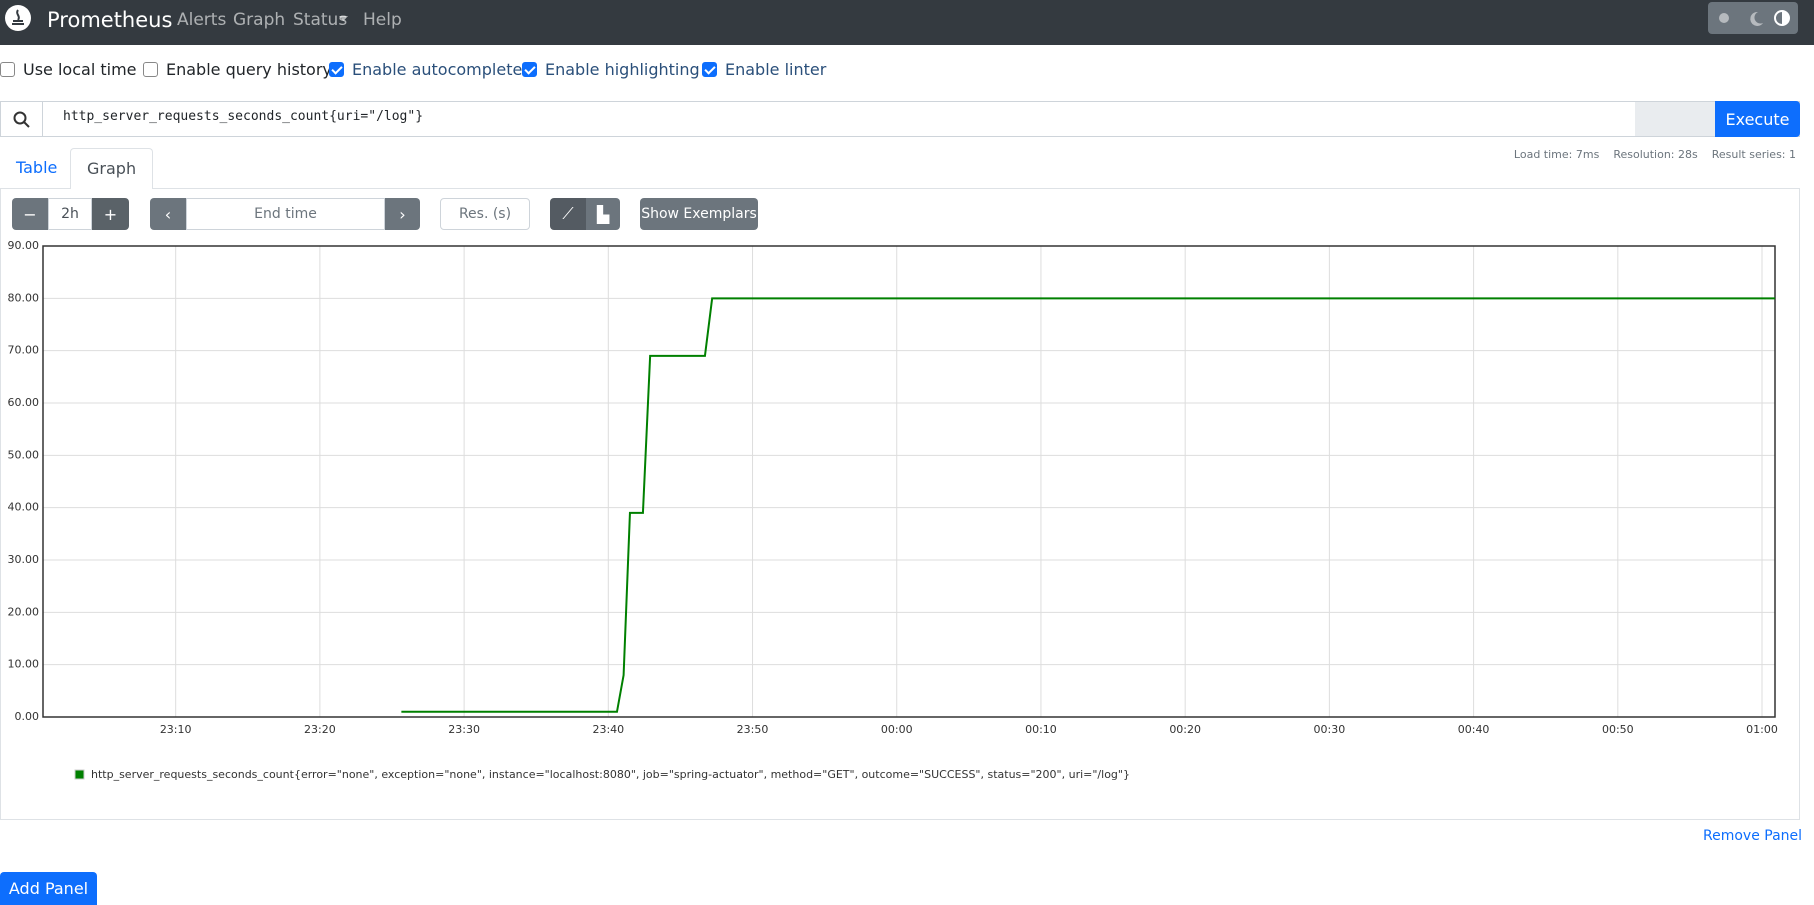  What do you see at coordinates (1618, 729) in the screenshot?
I see `x-tick-label: 00:50` at bounding box center [1618, 729].